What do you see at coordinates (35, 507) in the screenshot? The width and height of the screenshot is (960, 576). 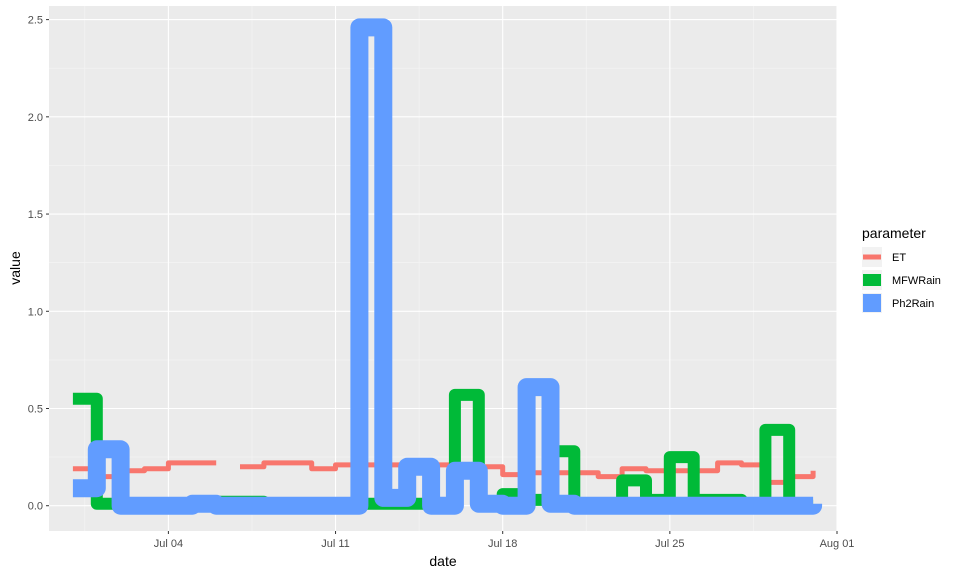 I see `y-tick-label: 0.0` at bounding box center [35, 507].